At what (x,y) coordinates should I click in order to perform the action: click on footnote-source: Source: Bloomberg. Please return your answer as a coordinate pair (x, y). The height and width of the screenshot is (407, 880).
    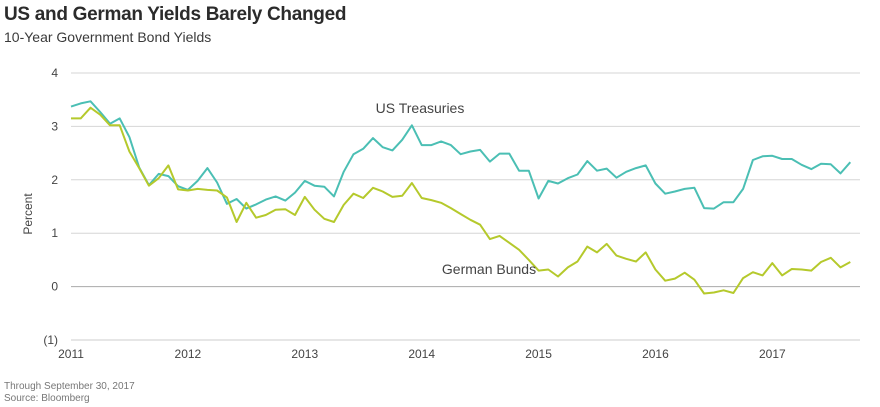
    Looking at the image, I should click on (47, 398).